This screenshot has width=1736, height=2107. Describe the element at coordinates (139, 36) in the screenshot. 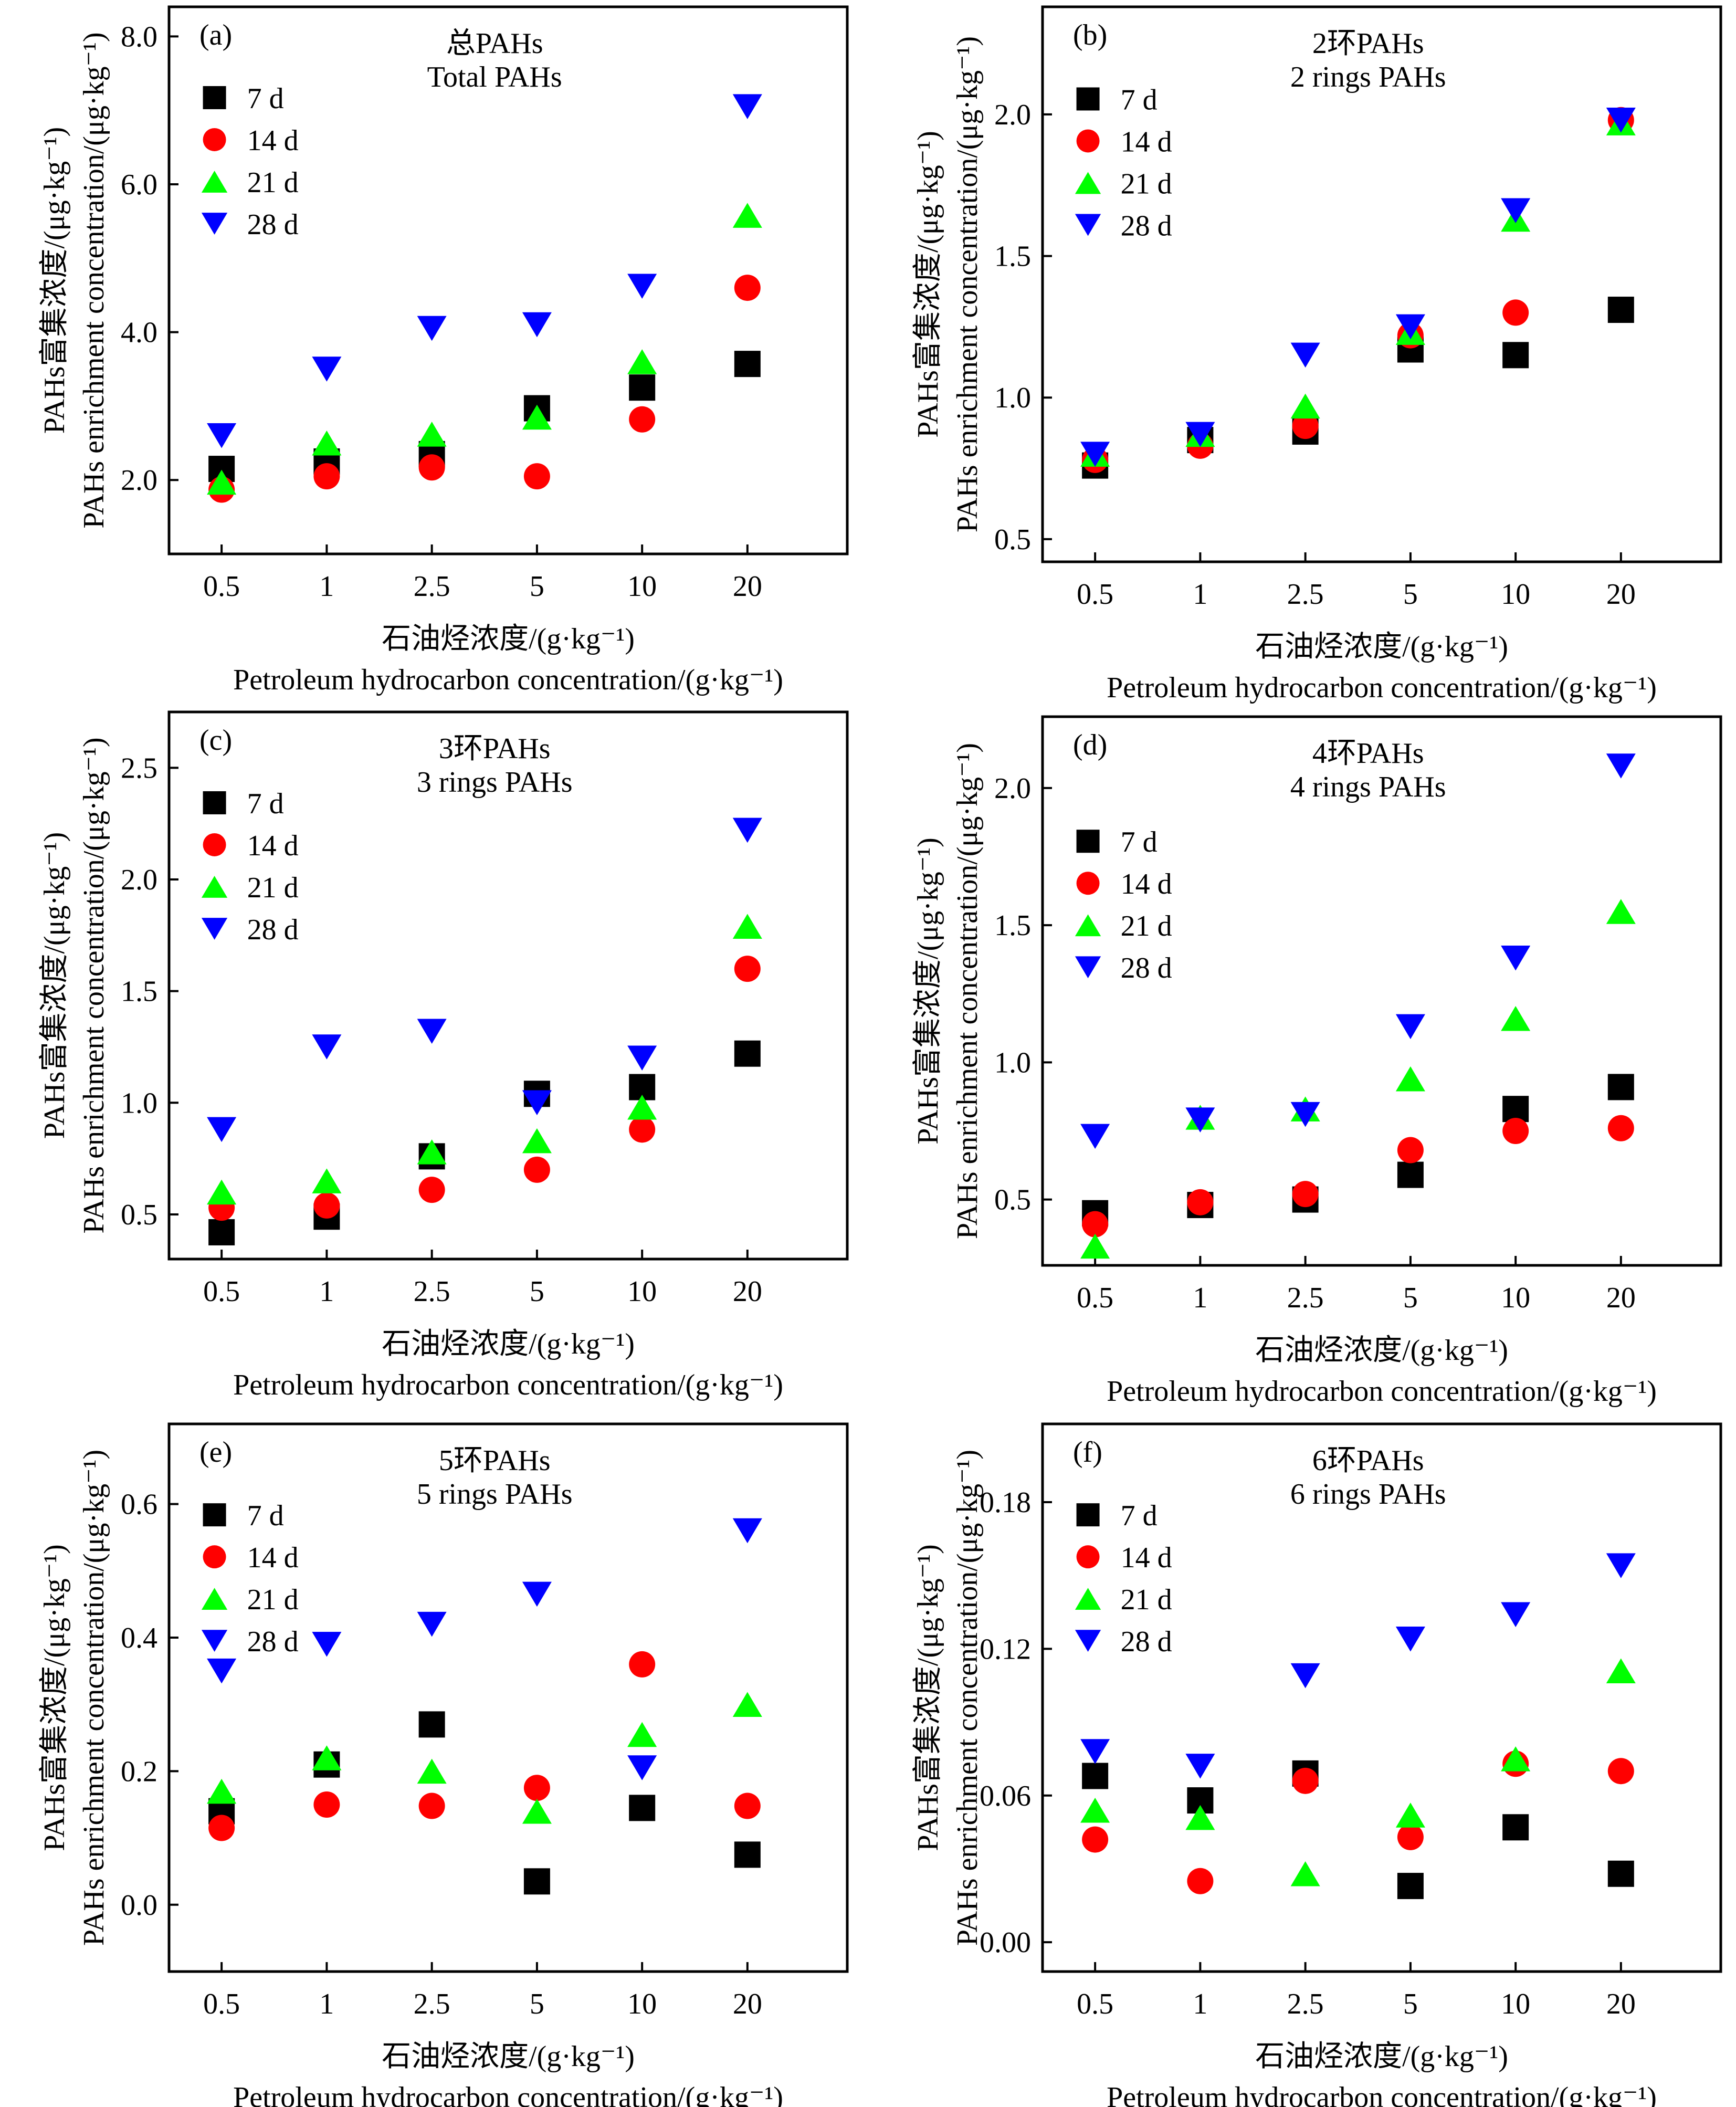

I see `y-tick-label: 8.0` at that location.